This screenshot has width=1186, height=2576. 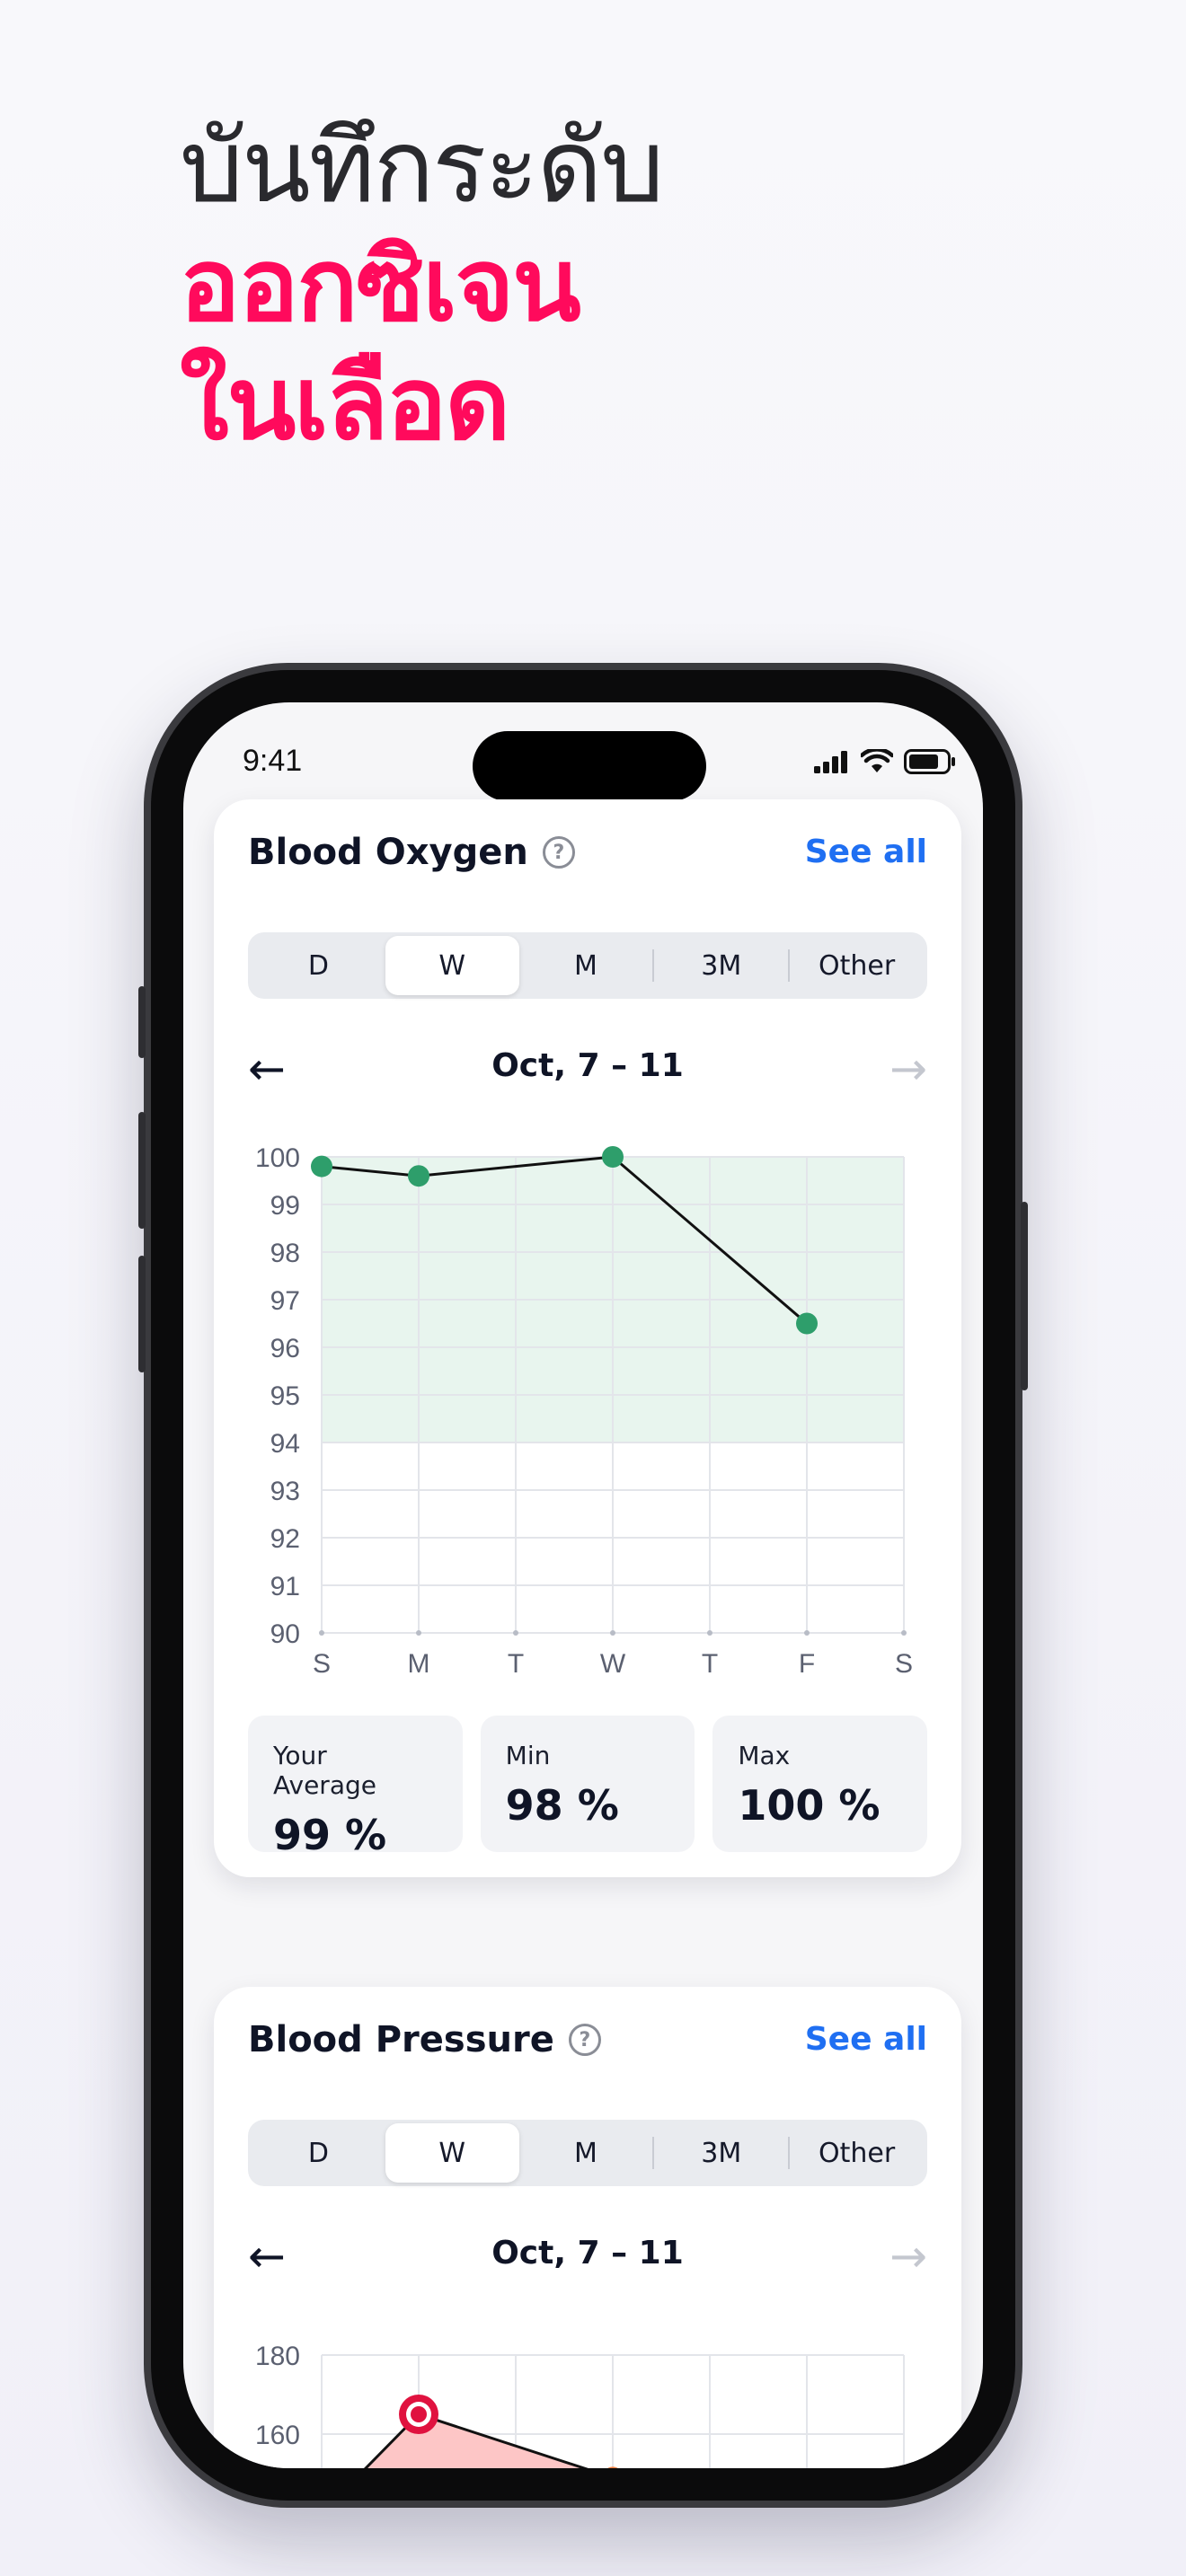 What do you see at coordinates (422, 167) in the screenshot?
I see `headline-line-1: บันทึกระดับ` at bounding box center [422, 167].